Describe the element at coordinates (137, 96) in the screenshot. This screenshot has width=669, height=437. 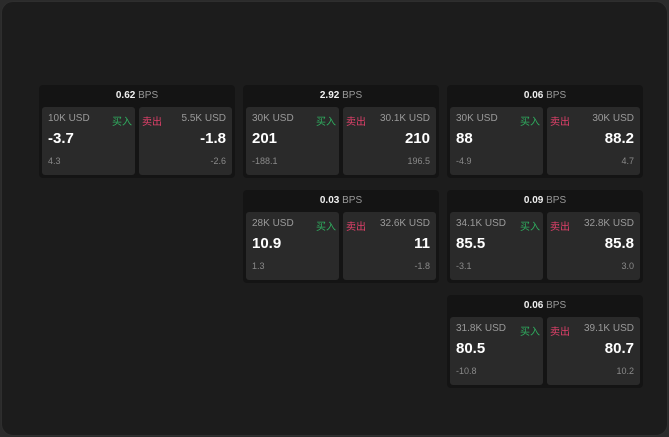
I see `spread-header: 0.62 BPS` at that location.